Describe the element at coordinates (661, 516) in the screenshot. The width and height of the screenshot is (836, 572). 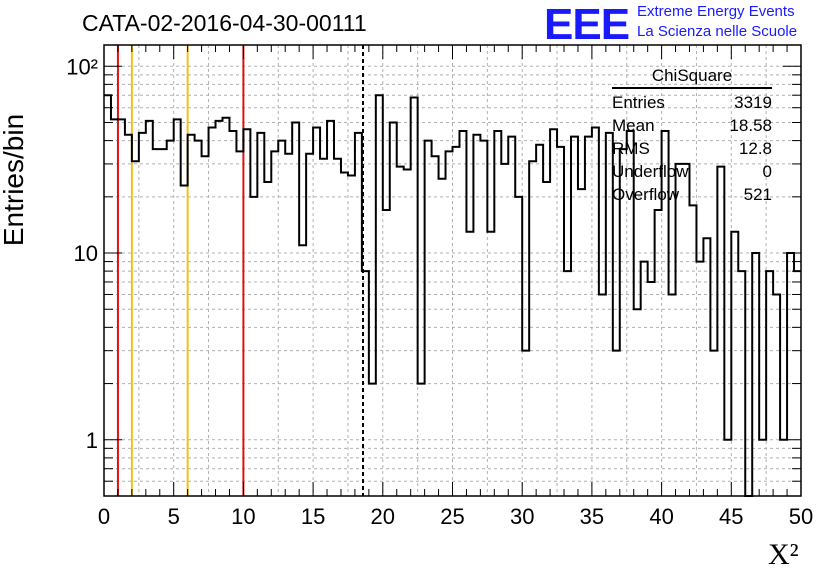
I see `x-tick-label: 40` at that location.